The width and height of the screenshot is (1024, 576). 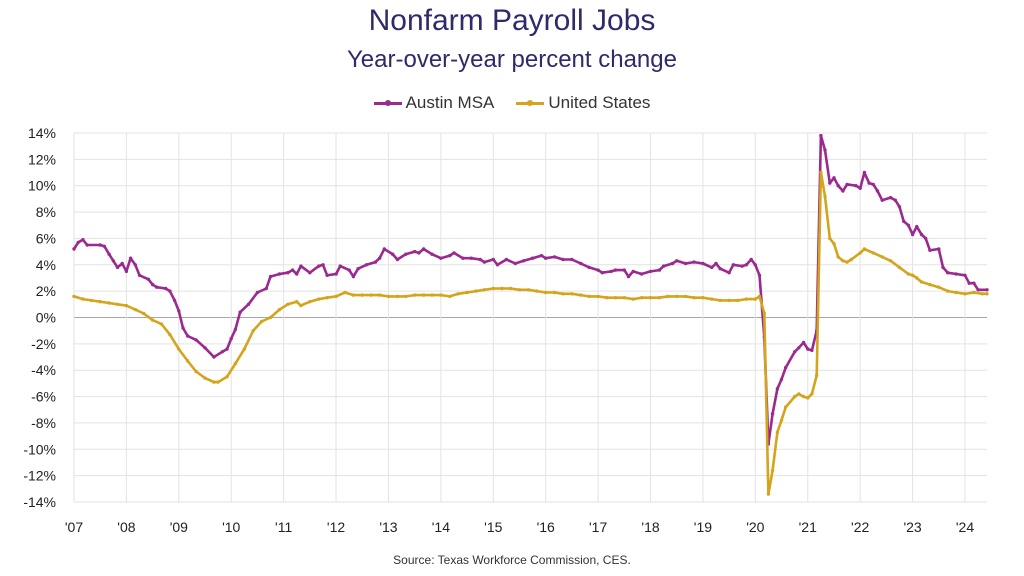 I want to click on y-tick-label: 0%, so click(x=46, y=318).